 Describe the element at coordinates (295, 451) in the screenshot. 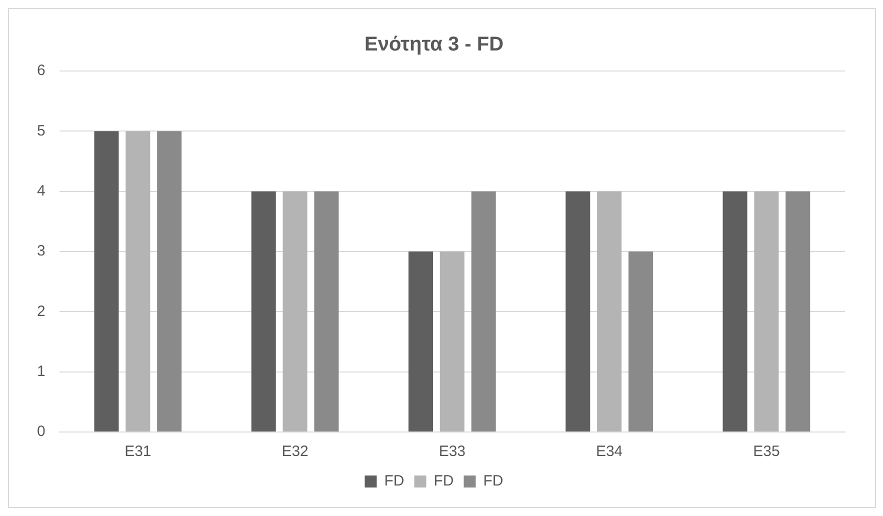

I see `x-tick-label: E32` at that location.